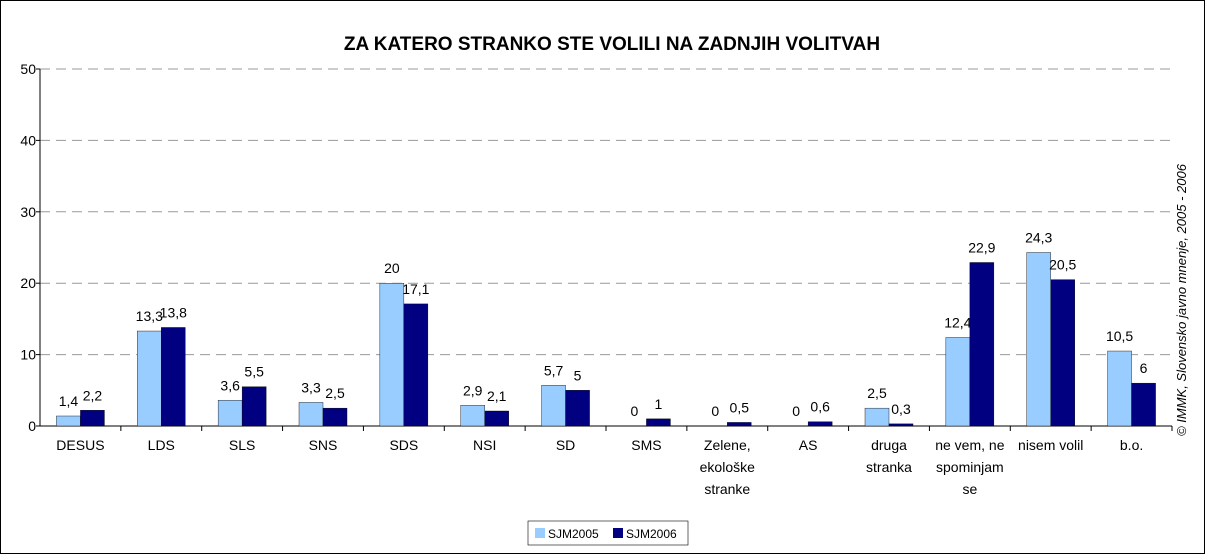  What do you see at coordinates (889, 456) in the screenshot?
I see `x-tick-label: druga stranka` at bounding box center [889, 456].